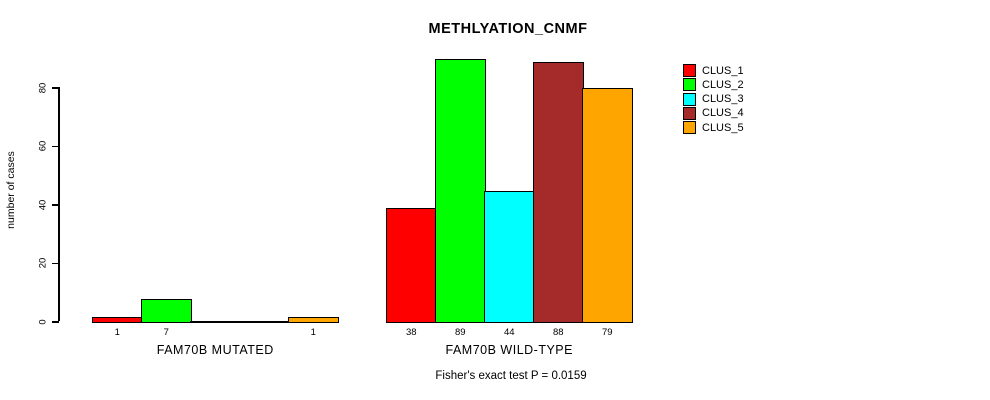 Image resolution: width=990 pixels, height=400 pixels. I want to click on legend-label: CLUS_4, so click(723, 113).